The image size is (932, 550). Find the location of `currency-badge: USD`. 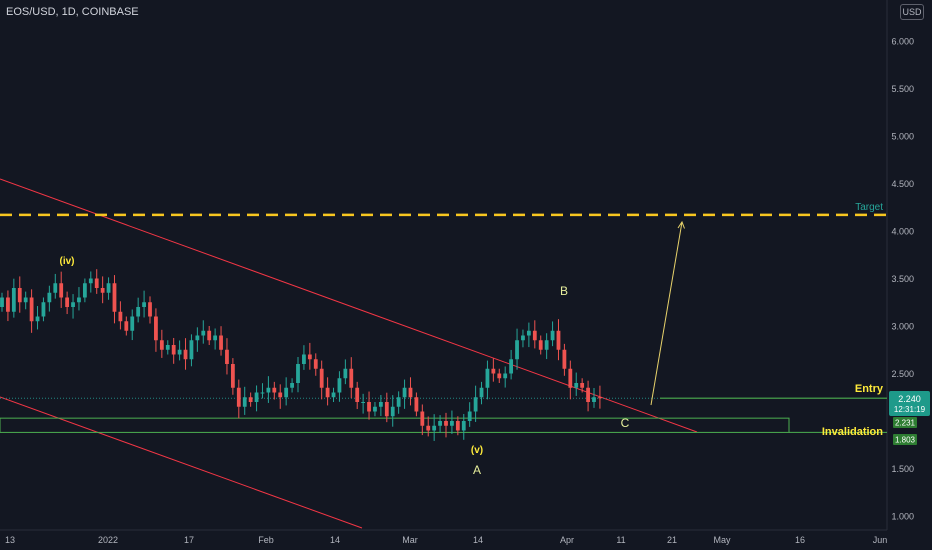

currency-badge: USD is located at coordinates (912, 12).